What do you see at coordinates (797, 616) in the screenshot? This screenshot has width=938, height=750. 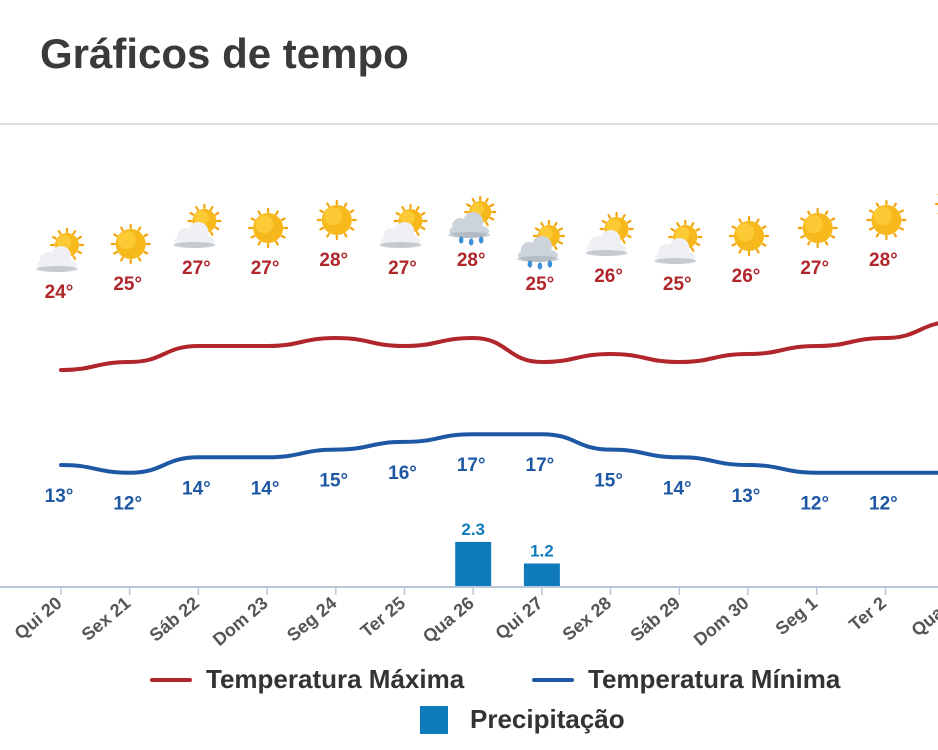 I see `x-tick-label: Seg 1` at bounding box center [797, 616].